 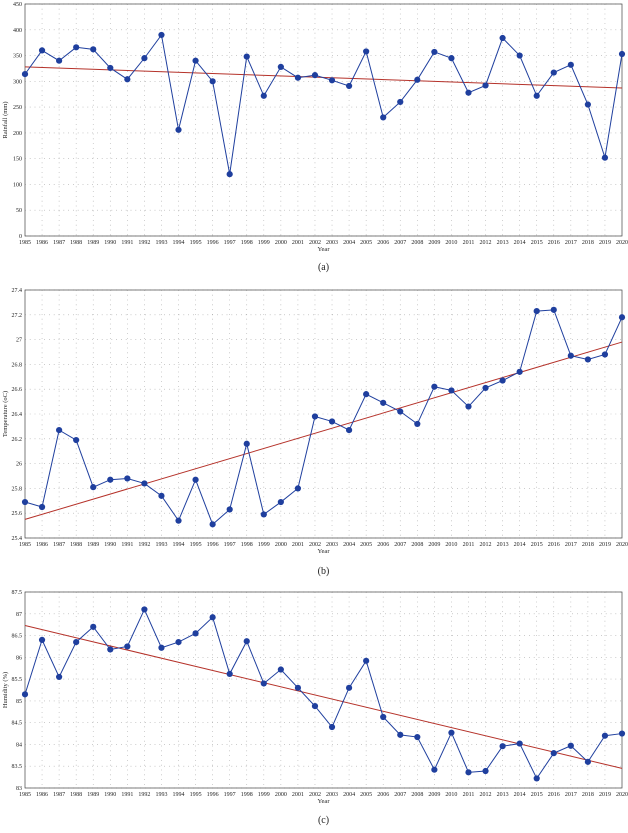 What do you see at coordinates (349, 545) in the screenshot?
I see `x-tick-label: 2004` at bounding box center [349, 545].